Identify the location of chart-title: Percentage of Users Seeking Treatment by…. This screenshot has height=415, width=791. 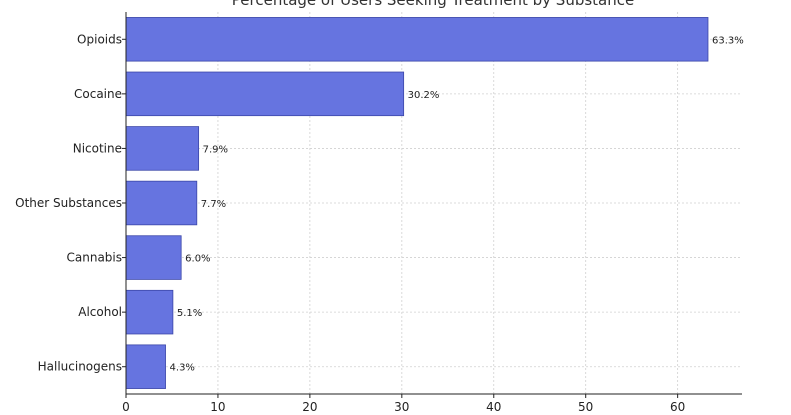
(433, 4).